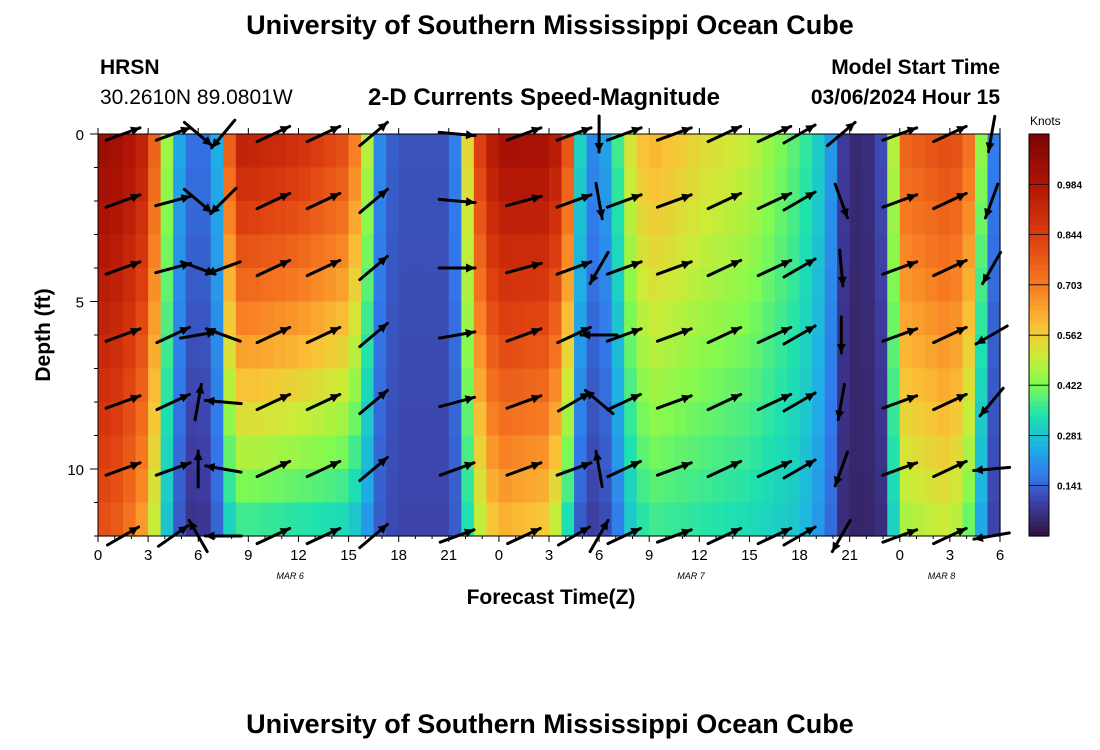 The width and height of the screenshot is (1100, 750). I want to click on y-axis: 0 5 10 Depth (ft), so click(65, 332).